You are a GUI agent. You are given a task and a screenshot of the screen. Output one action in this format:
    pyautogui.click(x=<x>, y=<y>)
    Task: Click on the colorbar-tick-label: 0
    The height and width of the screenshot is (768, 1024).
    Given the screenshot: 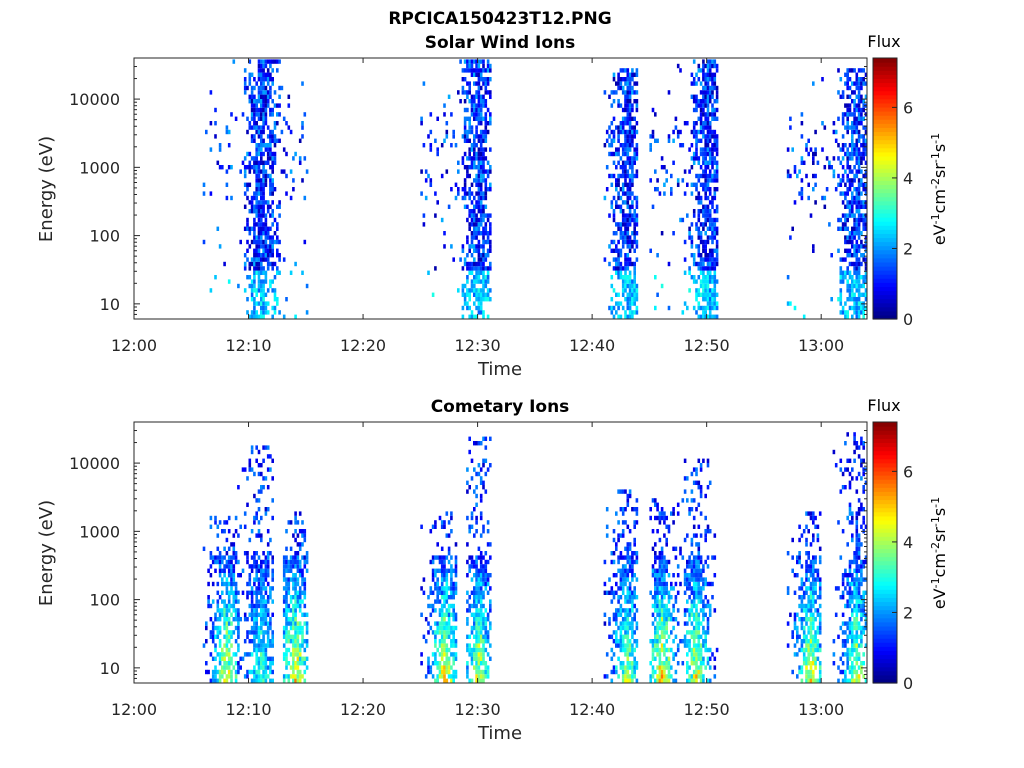 What is the action you would take?
    pyautogui.click(x=908, y=319)
    